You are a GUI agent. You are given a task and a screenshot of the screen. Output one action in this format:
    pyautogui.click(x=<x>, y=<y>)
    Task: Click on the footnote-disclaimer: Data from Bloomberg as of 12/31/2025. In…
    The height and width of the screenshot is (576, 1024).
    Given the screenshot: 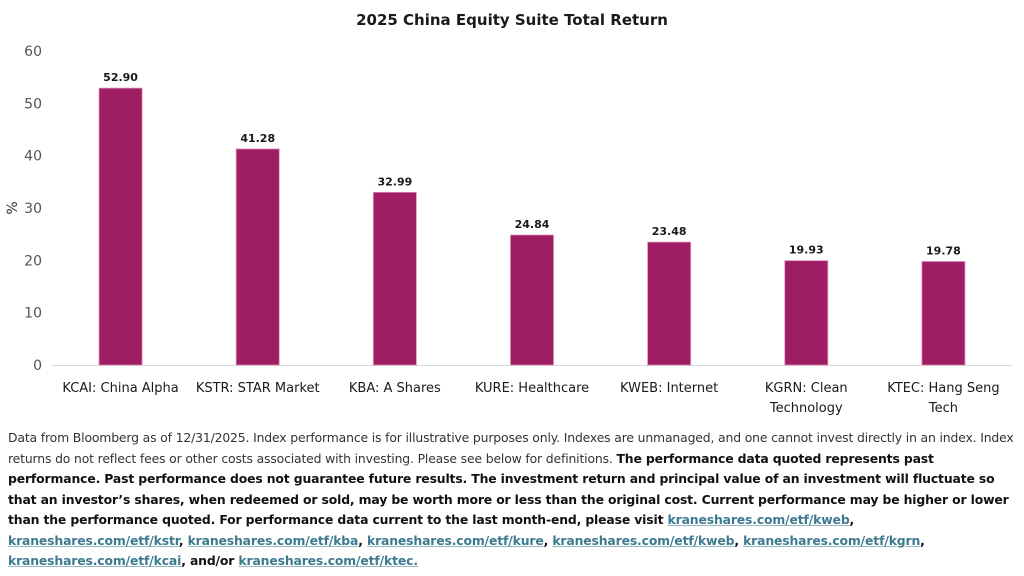 What is the action you would take?
    pyautogui.click(x=511, y=448)
    